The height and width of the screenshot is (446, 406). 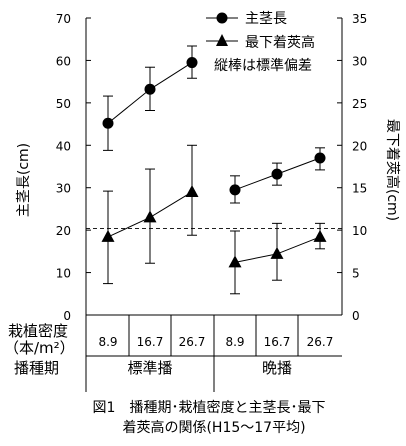 What do you see at coordinates (149, 368) in the screenshot?
I see `group-label-standard: 標準播` at bounding box center [149, 368].